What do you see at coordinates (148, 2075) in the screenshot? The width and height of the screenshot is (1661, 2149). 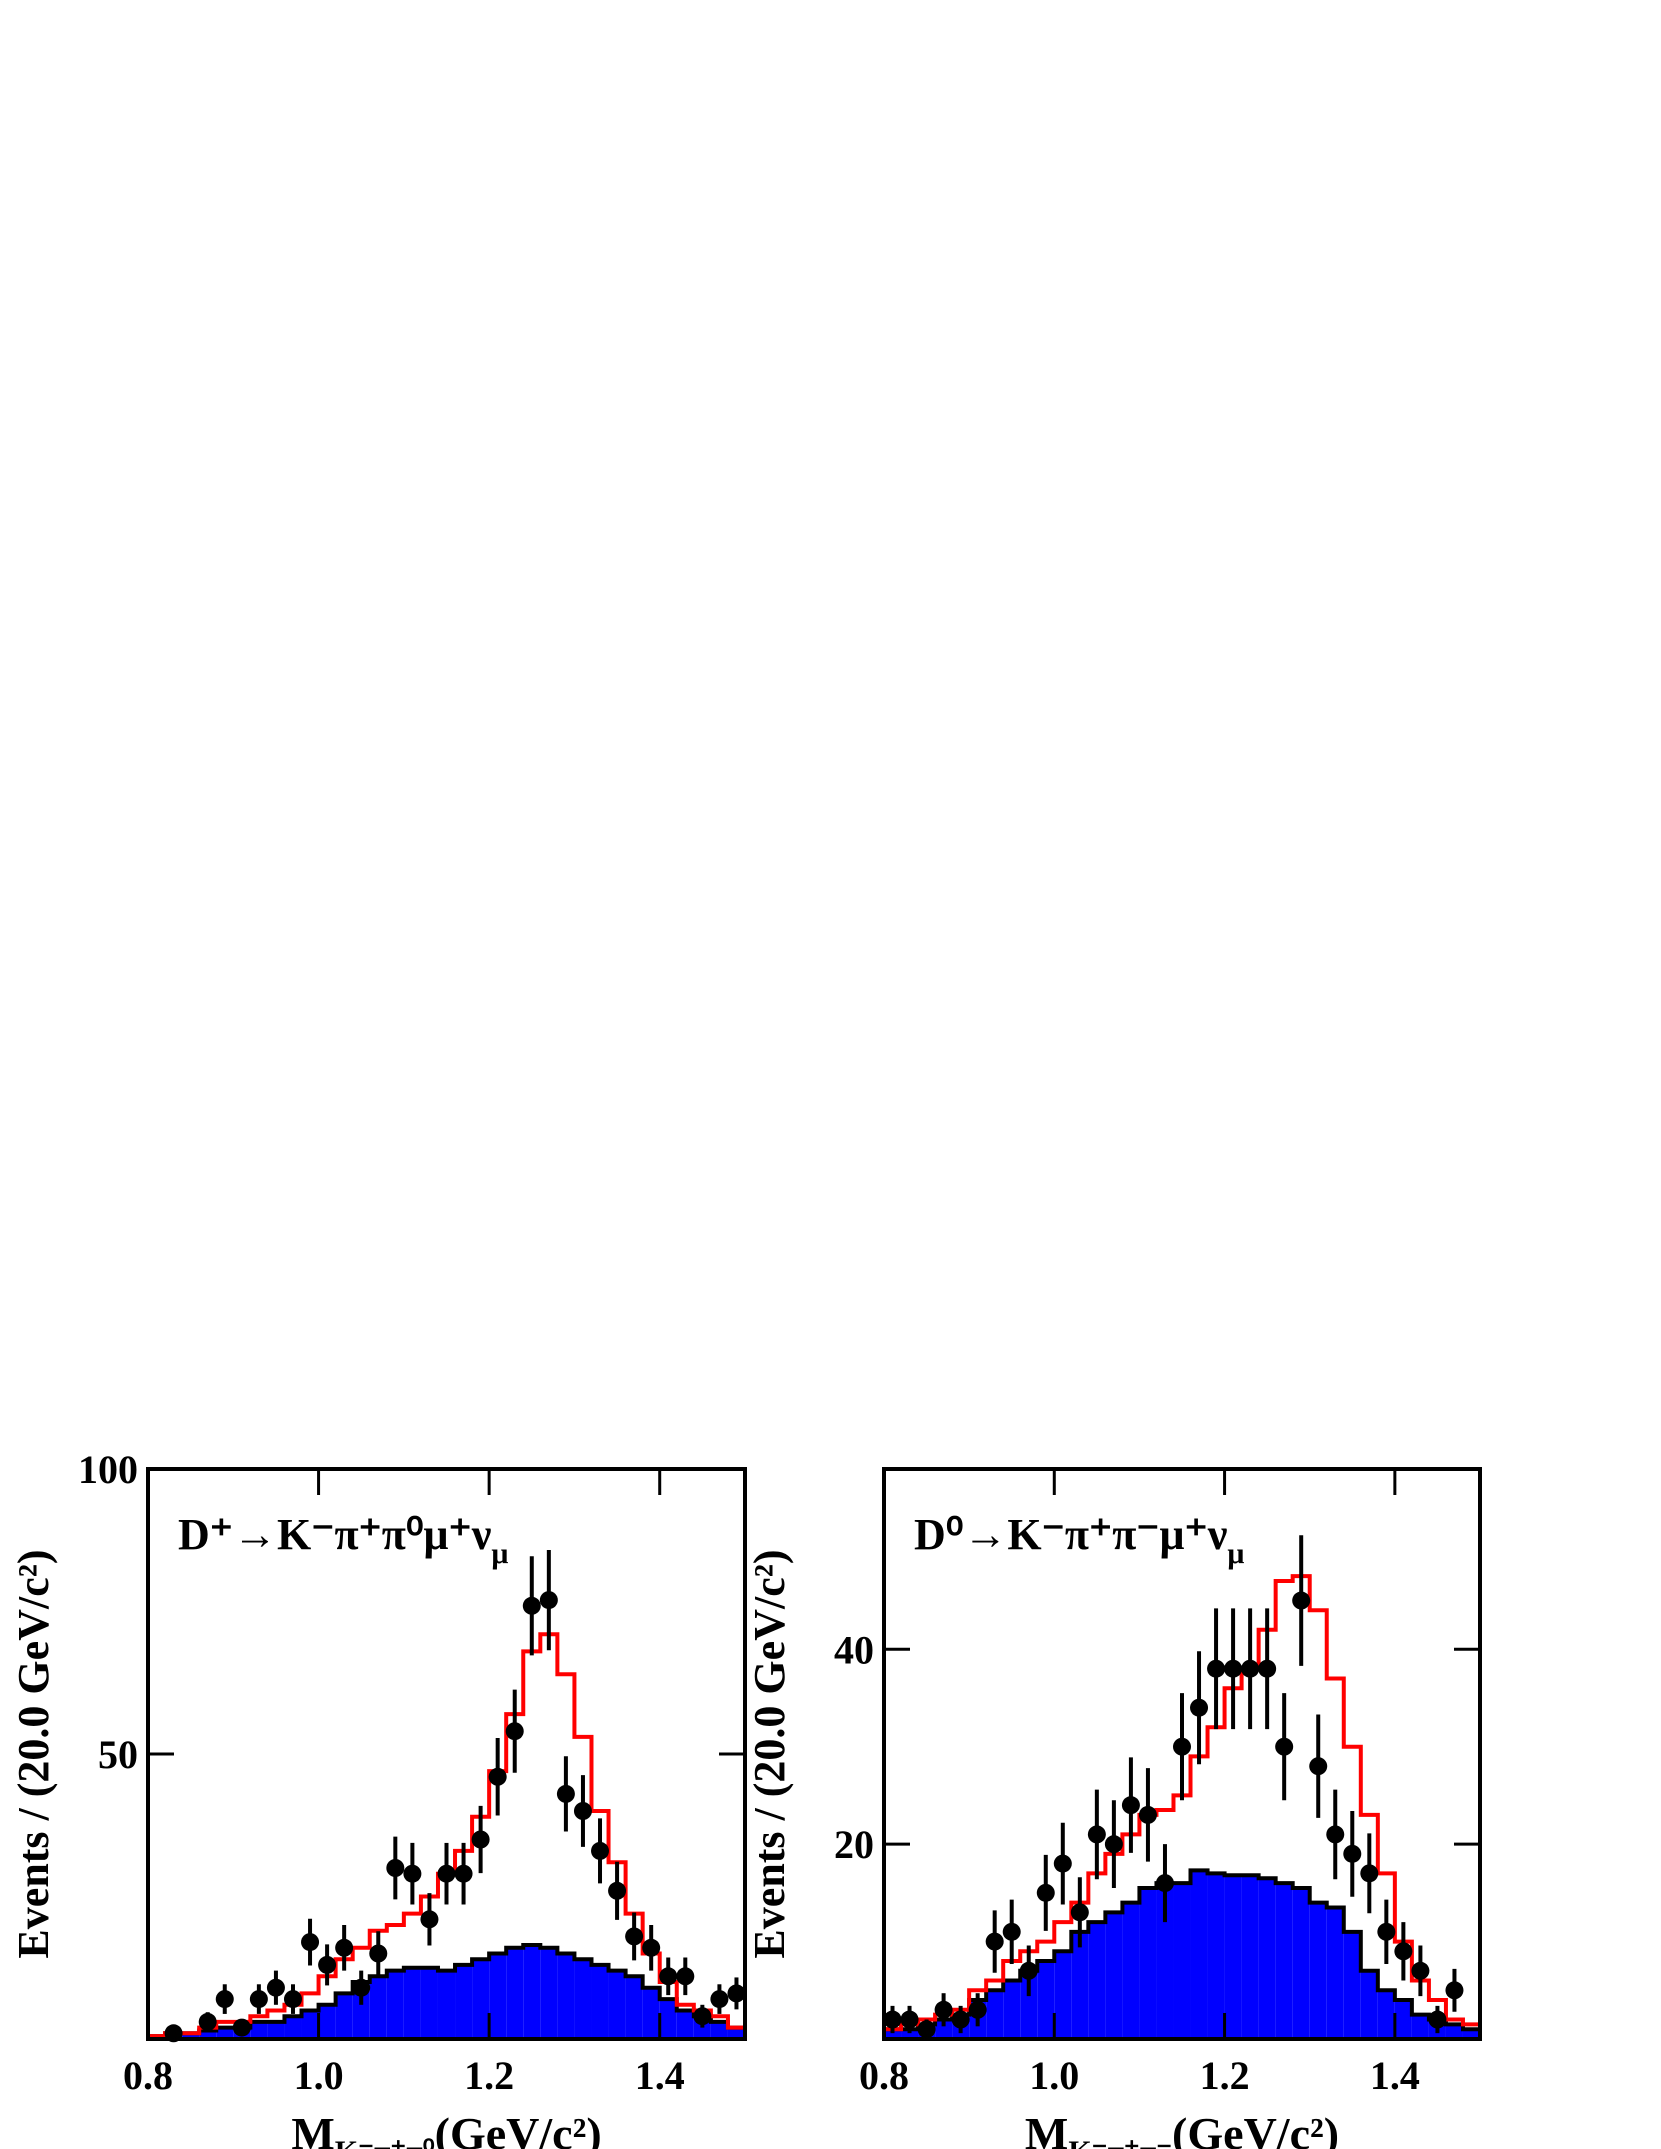 I see `x-tick-label: 0.8` at bounding box center [148, 2075].